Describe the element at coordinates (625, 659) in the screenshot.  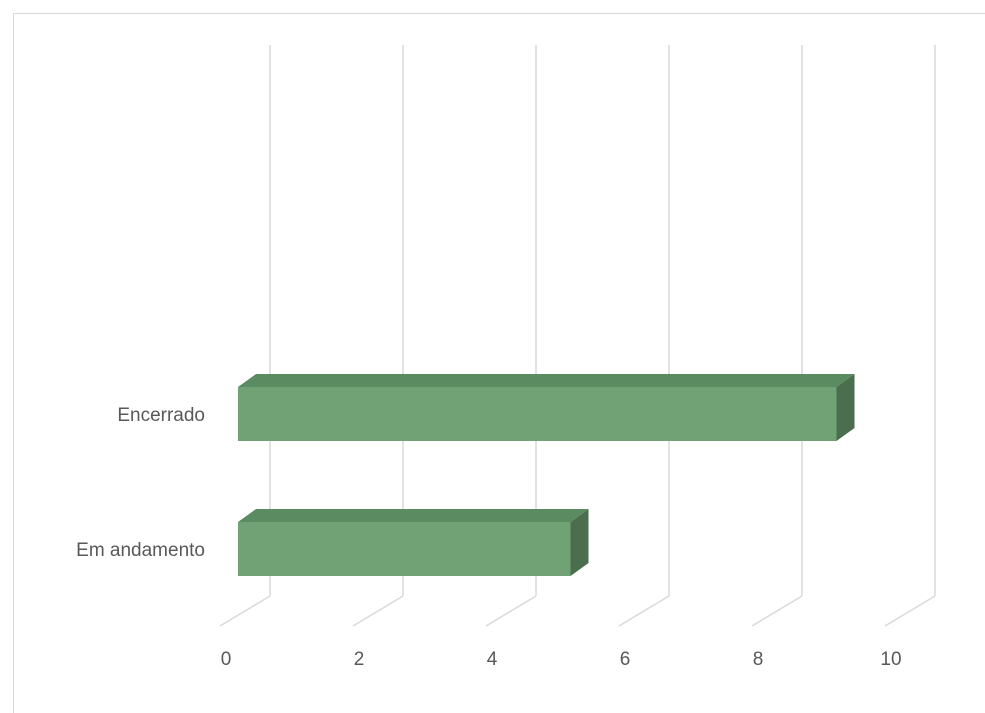
I see `x-tick-label: 6` at that location.